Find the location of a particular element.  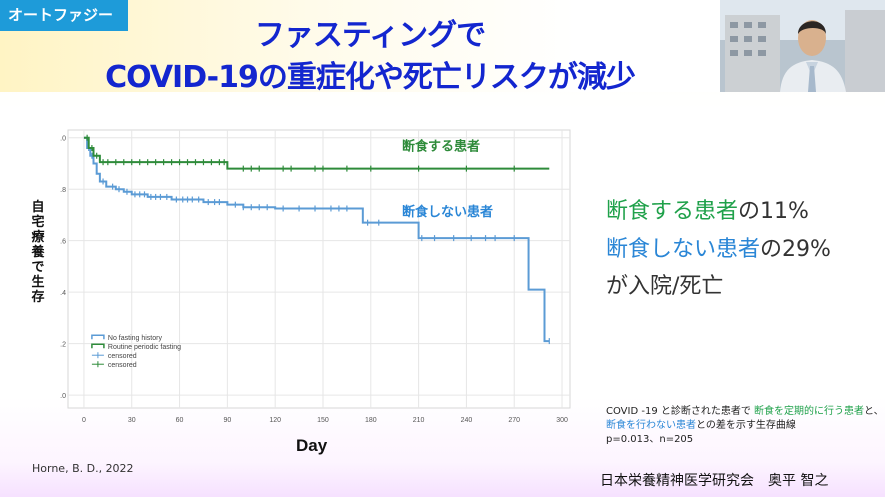

x-tick-label: 60 is located at coordinates (180, 420).